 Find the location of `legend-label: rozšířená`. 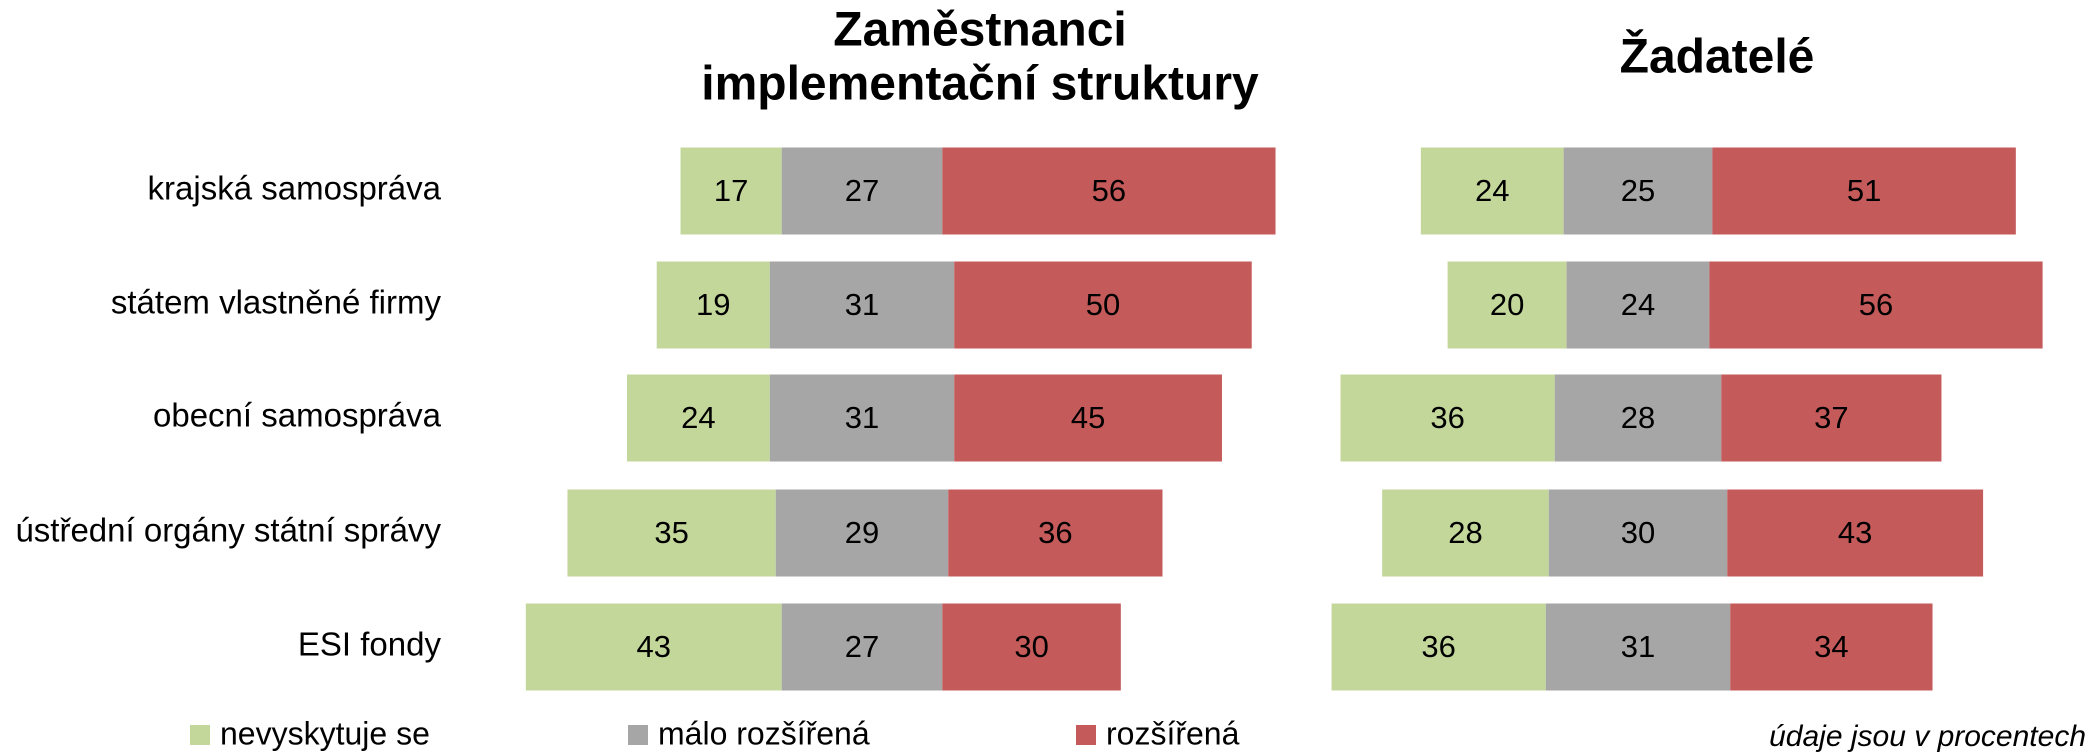

legend-label: rozšířená is located at coordinates (1173, 733).